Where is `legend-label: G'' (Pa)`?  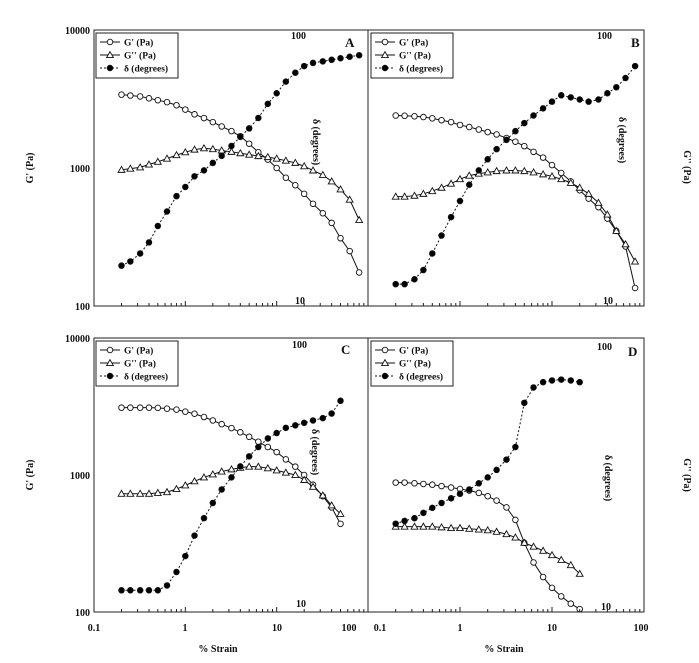
legend-label: G'' (Pa) is located at coordinates (140, 56).